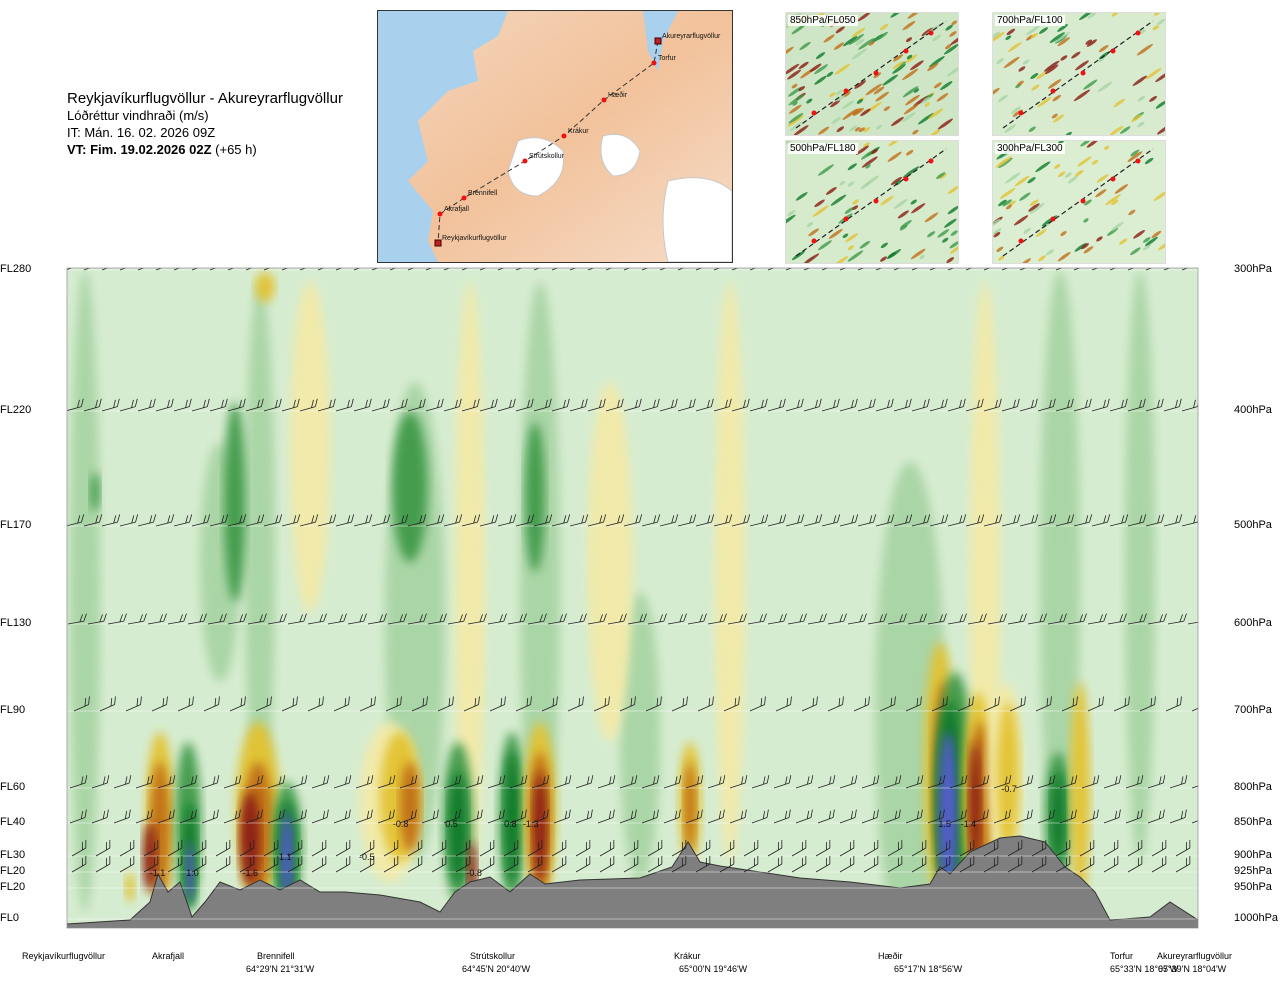  What do you see at coordinates (158, 873) in the screenshot?
I see `value-label: -1.1` at bounding box center [158, 873].